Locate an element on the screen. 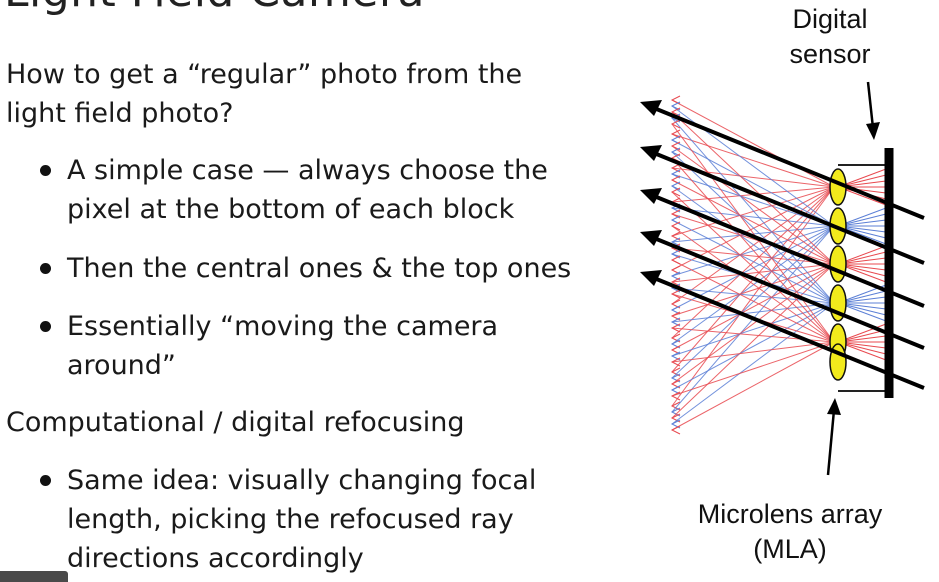 This screenshot has height=582, width=939. ray-bundles is located at coordinates (778, 265).